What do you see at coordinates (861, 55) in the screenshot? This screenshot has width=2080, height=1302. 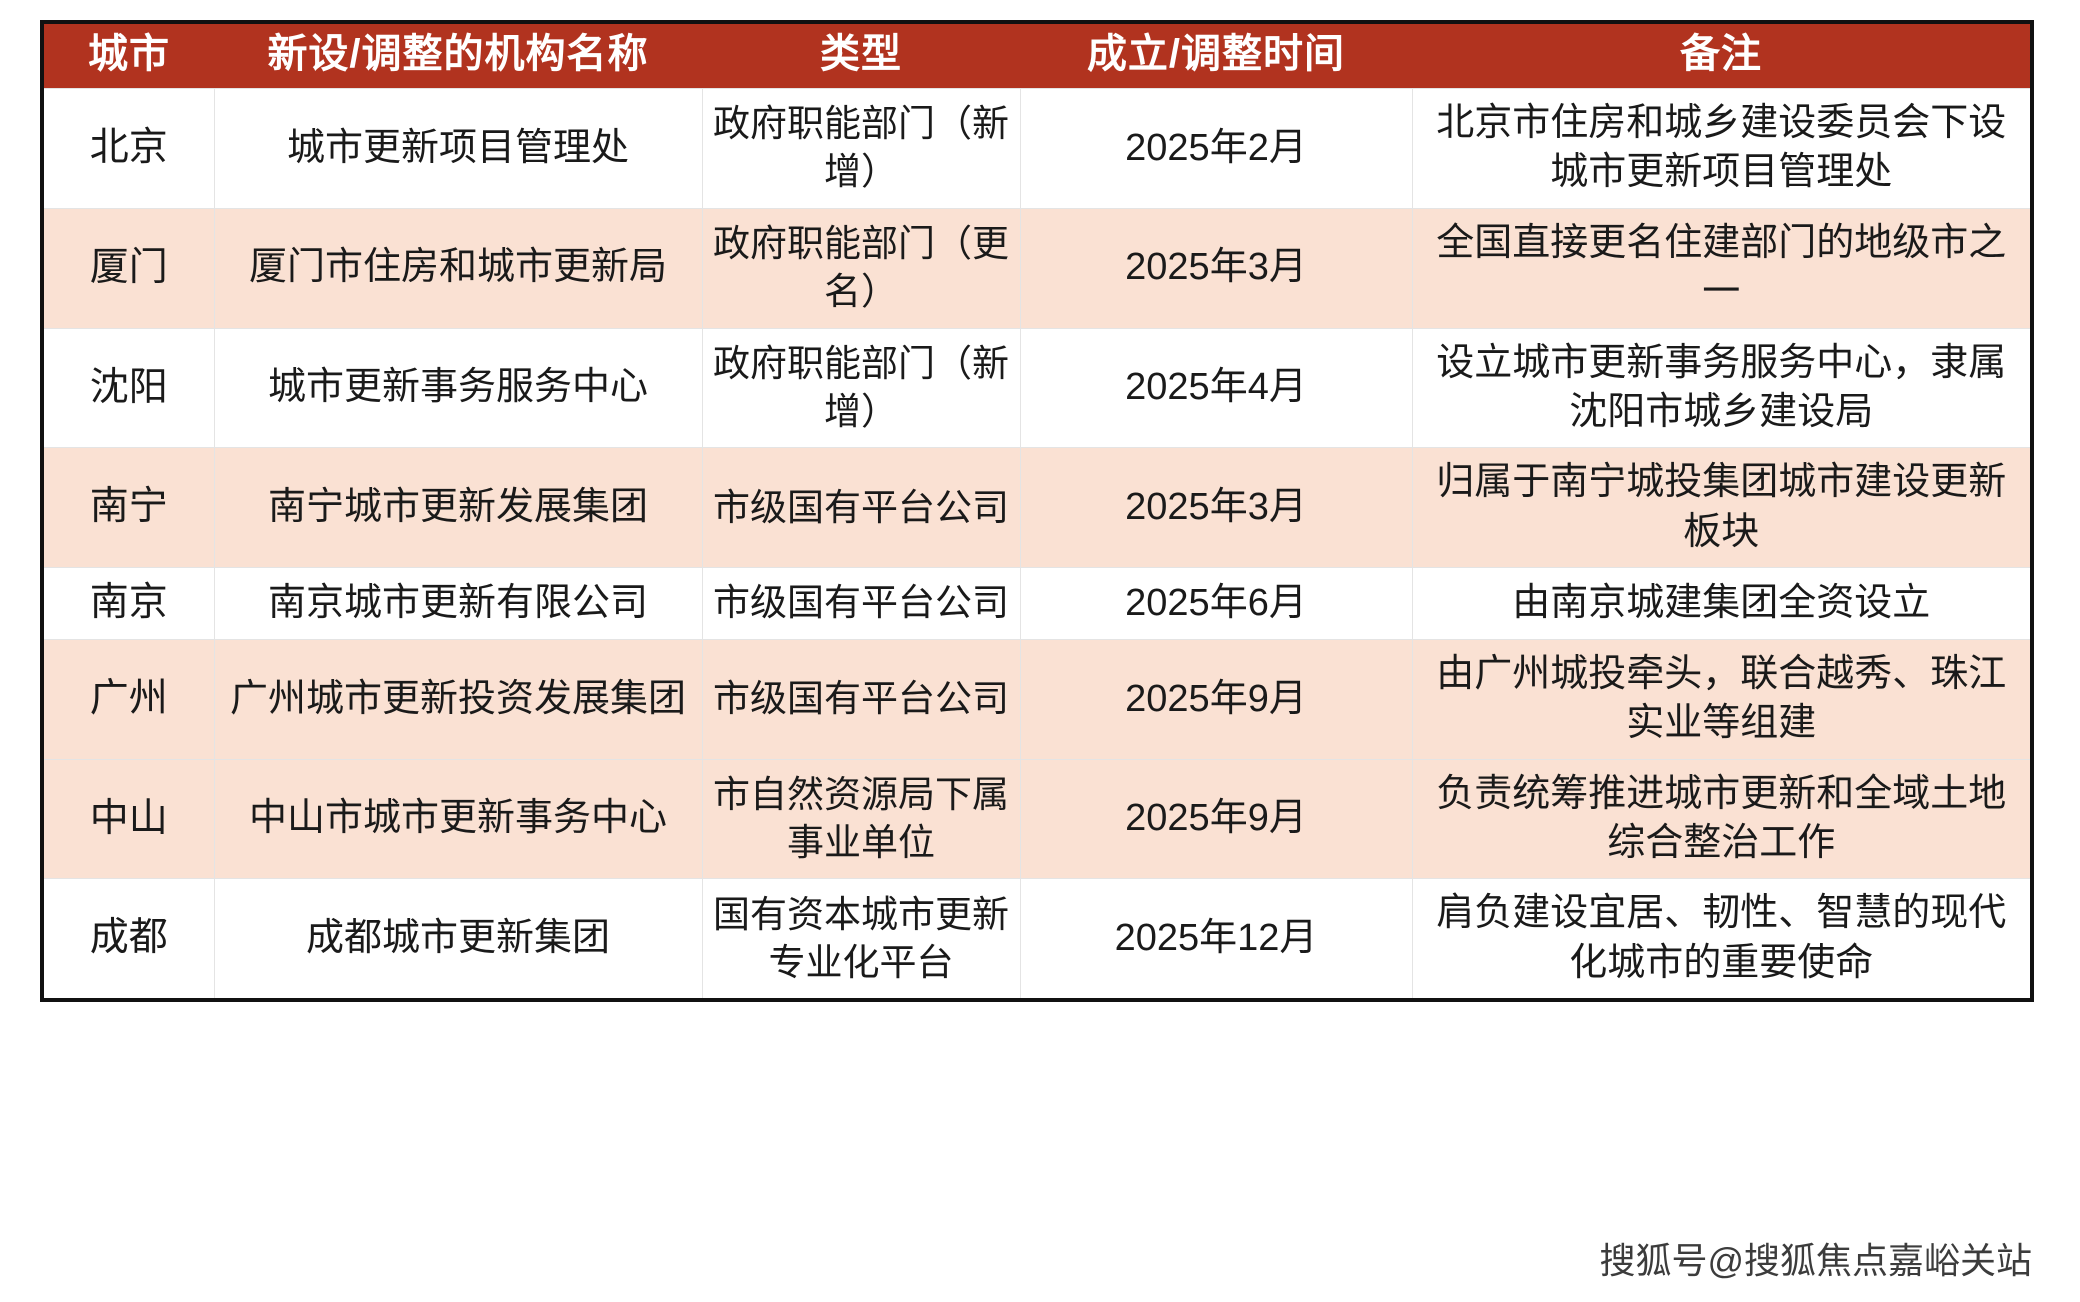 I see `column-header-type: 类型` at bounding box center [861, 55].